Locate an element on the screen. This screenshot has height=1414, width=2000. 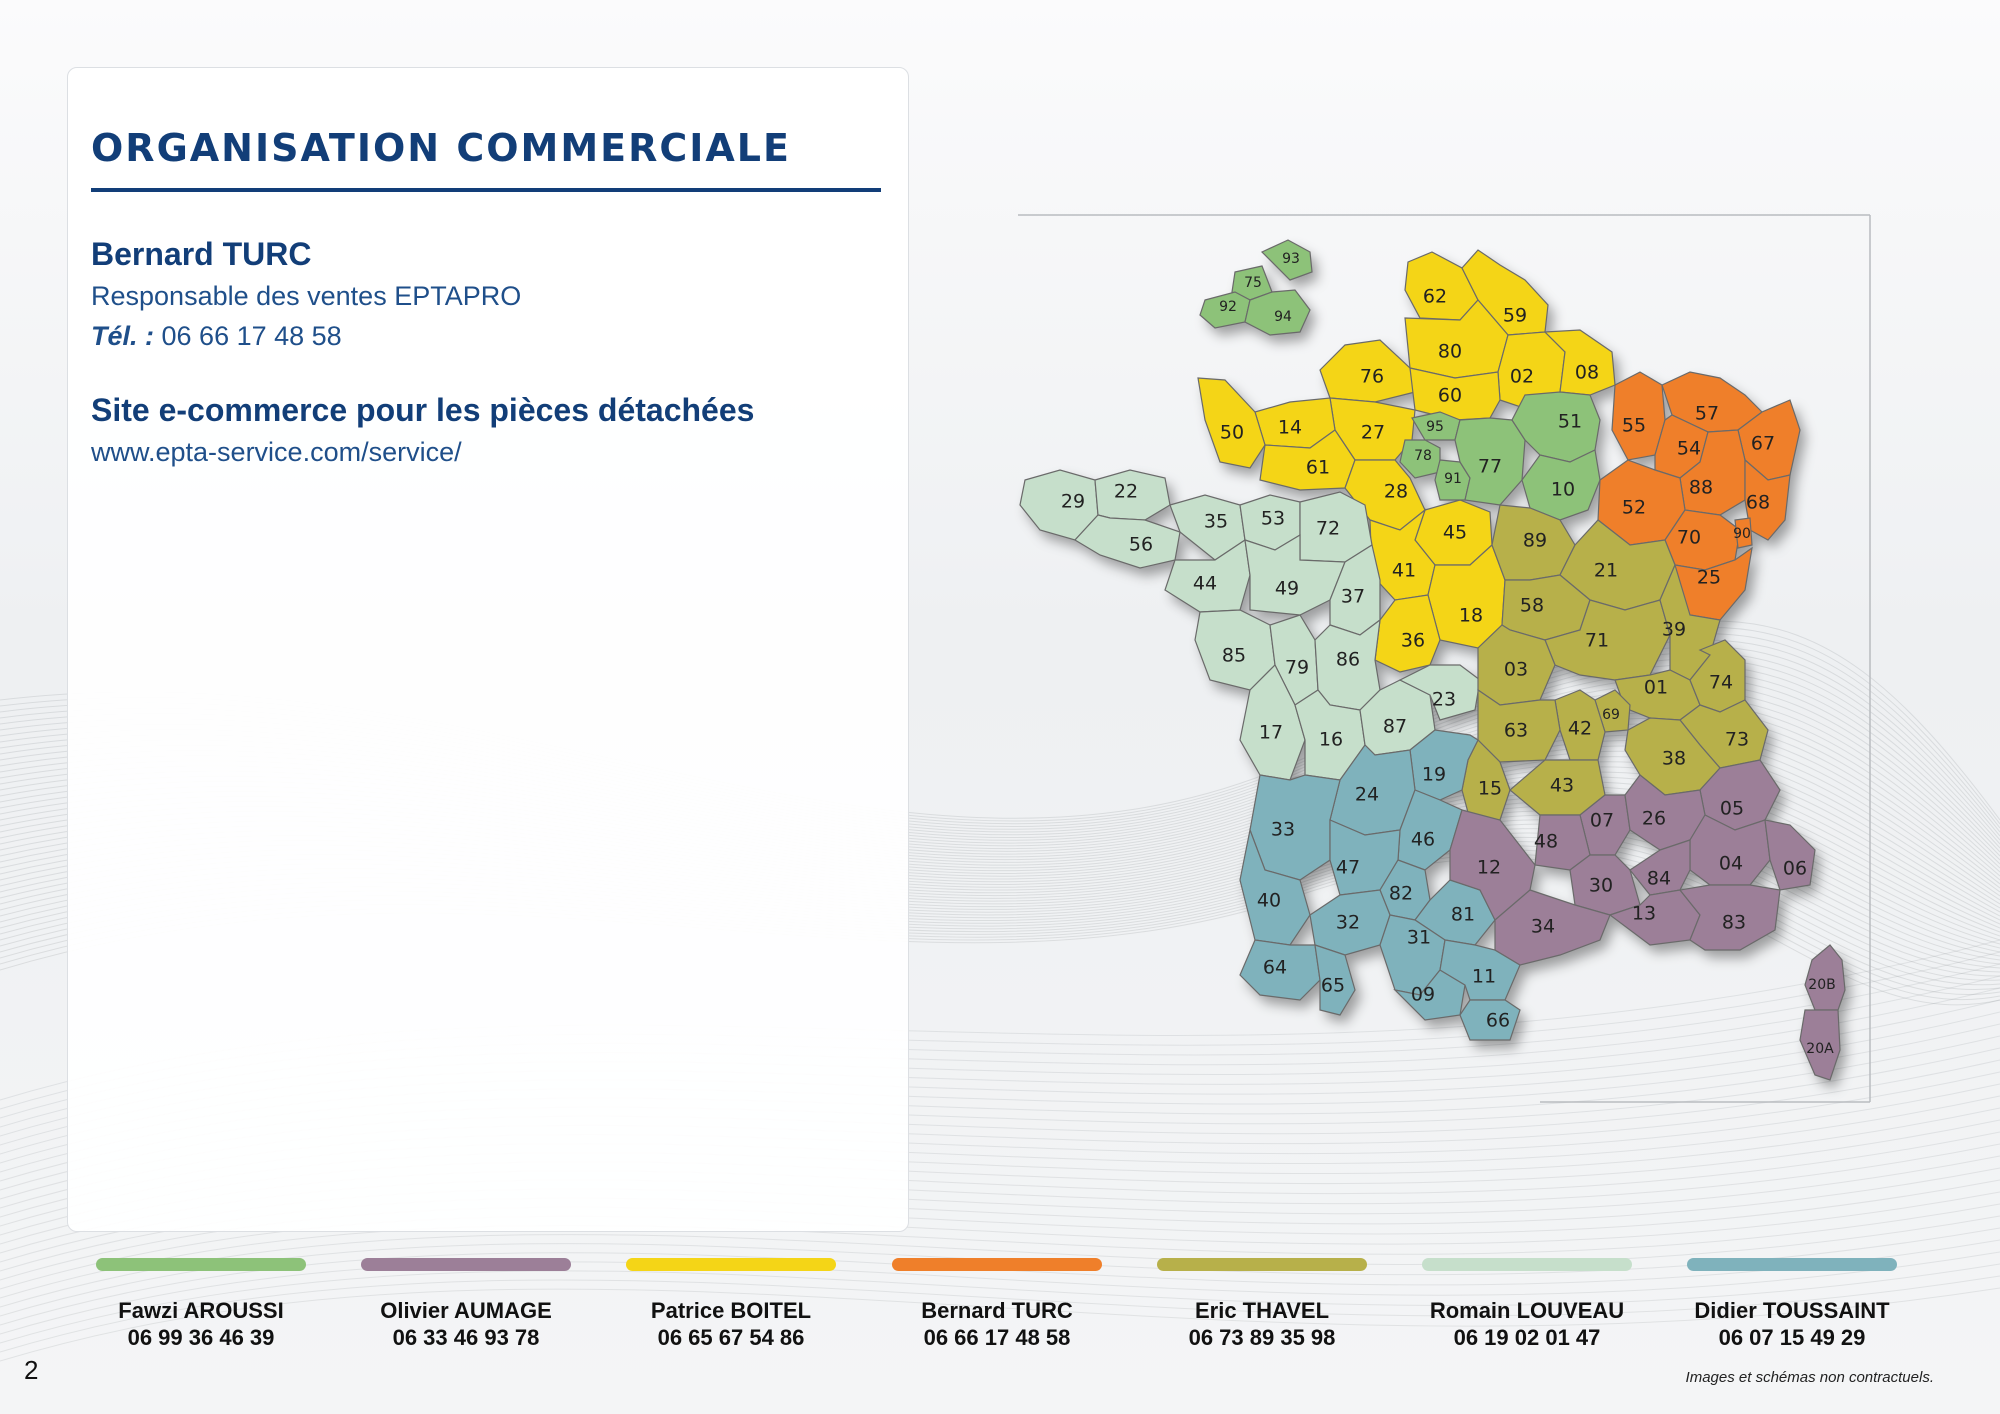
department-label: 38 is located at coordinates (1674, 759).